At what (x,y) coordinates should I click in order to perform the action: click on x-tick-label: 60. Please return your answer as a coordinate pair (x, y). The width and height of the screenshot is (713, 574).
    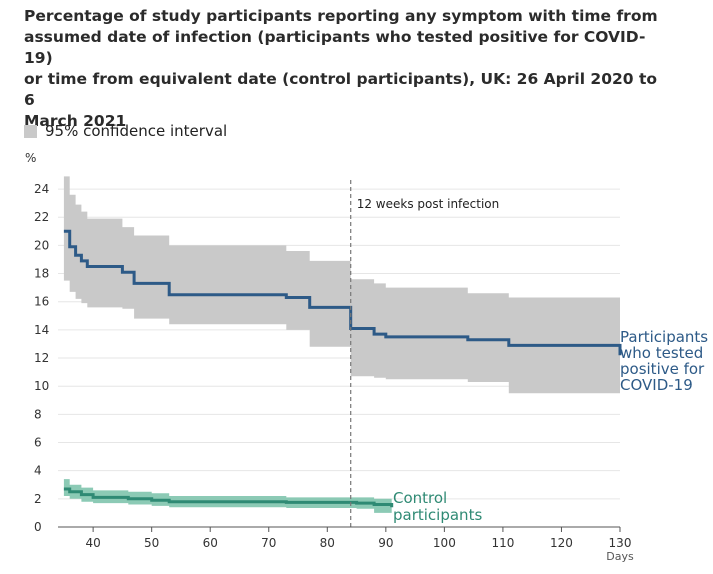
    Looking at the image, I should click on (210, 543).